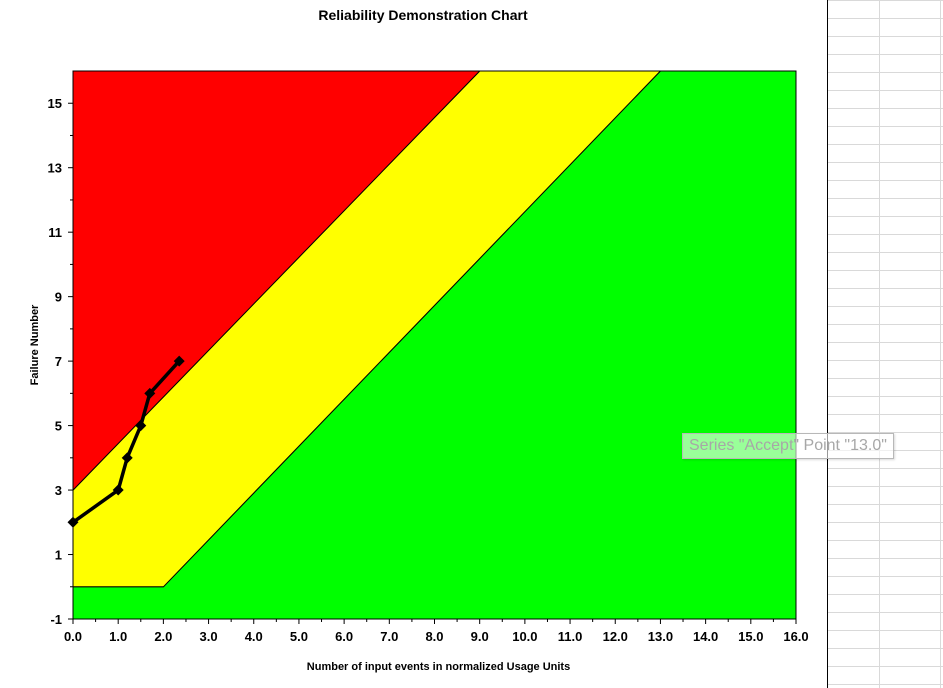  What do you see at coordinates (570, 636) in the screenshot?
I see `x-tick-label: 11.0` at bounding box center [570, 636].